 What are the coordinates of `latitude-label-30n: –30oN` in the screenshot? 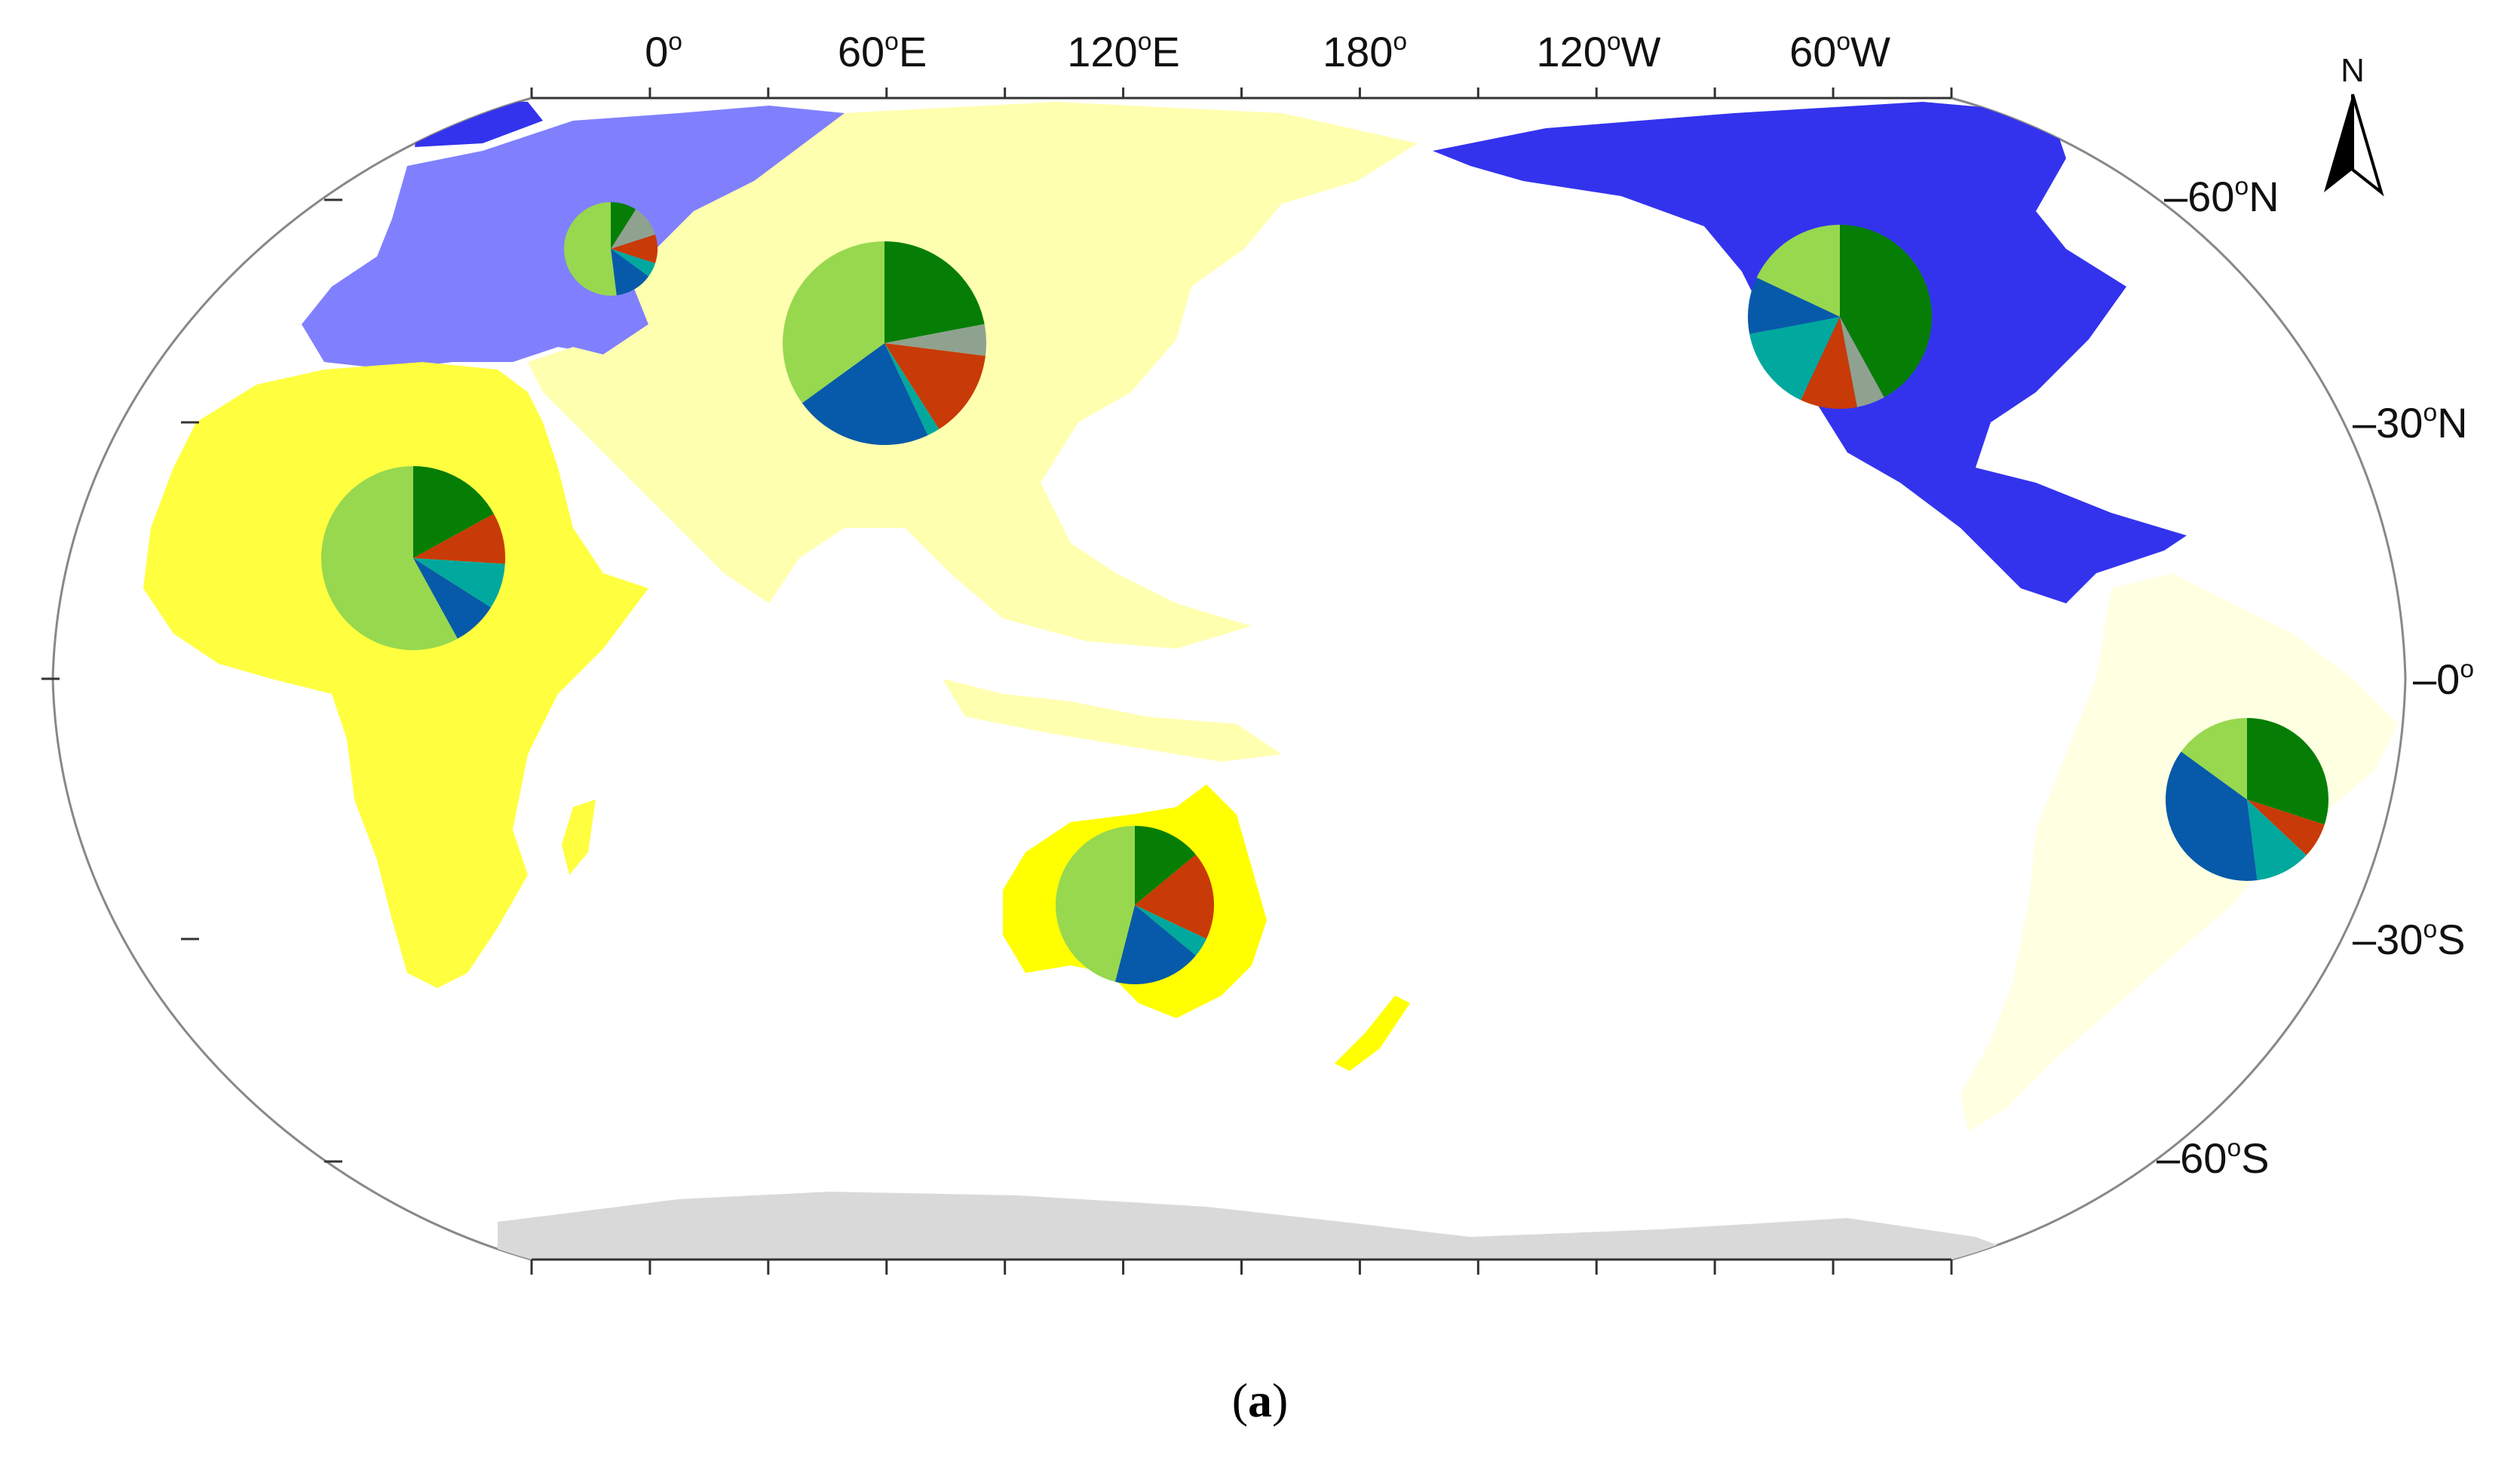 It's located at (2410, 422).